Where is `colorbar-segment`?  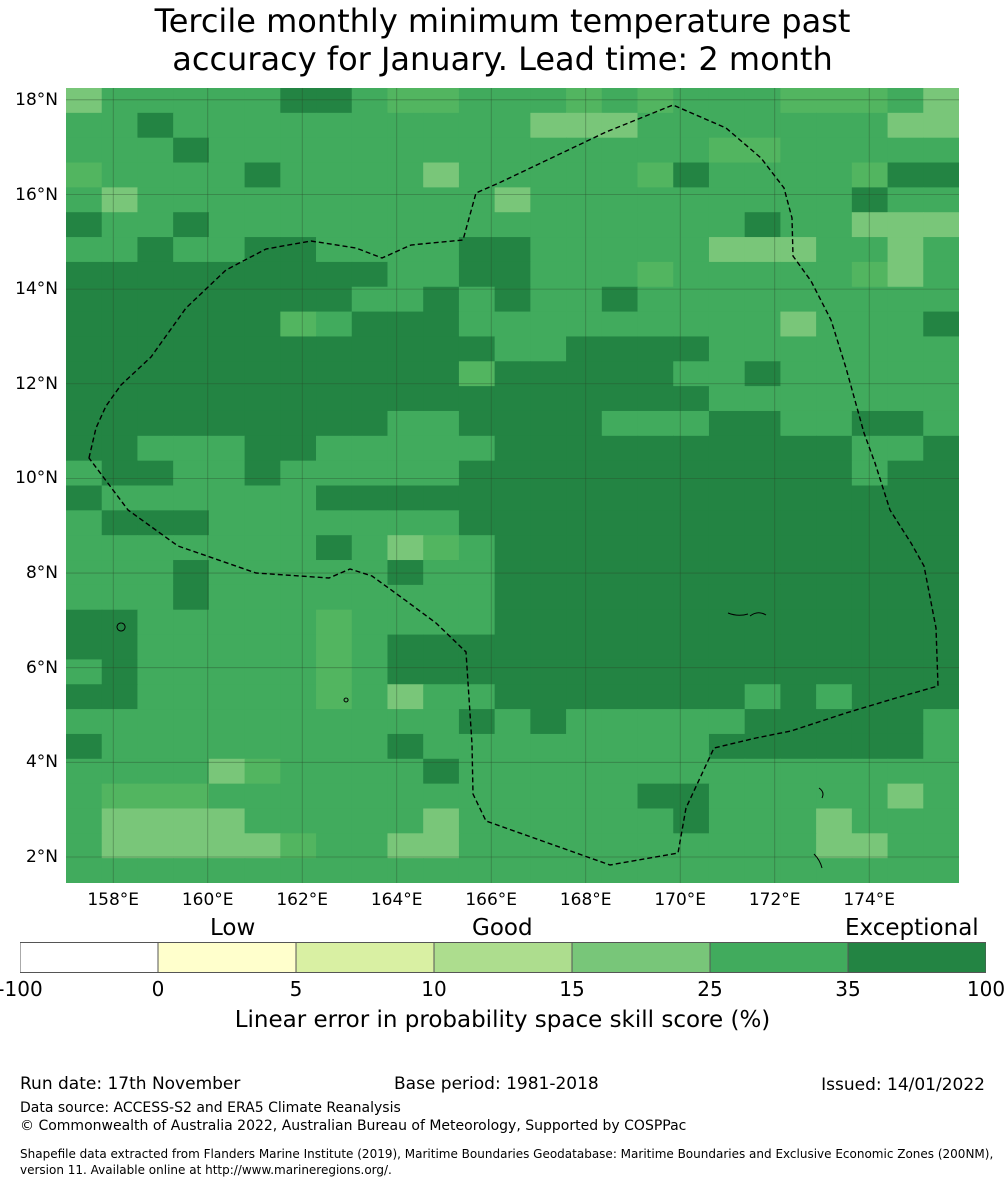 colorbar-segment is located at coordinates (641, 957).